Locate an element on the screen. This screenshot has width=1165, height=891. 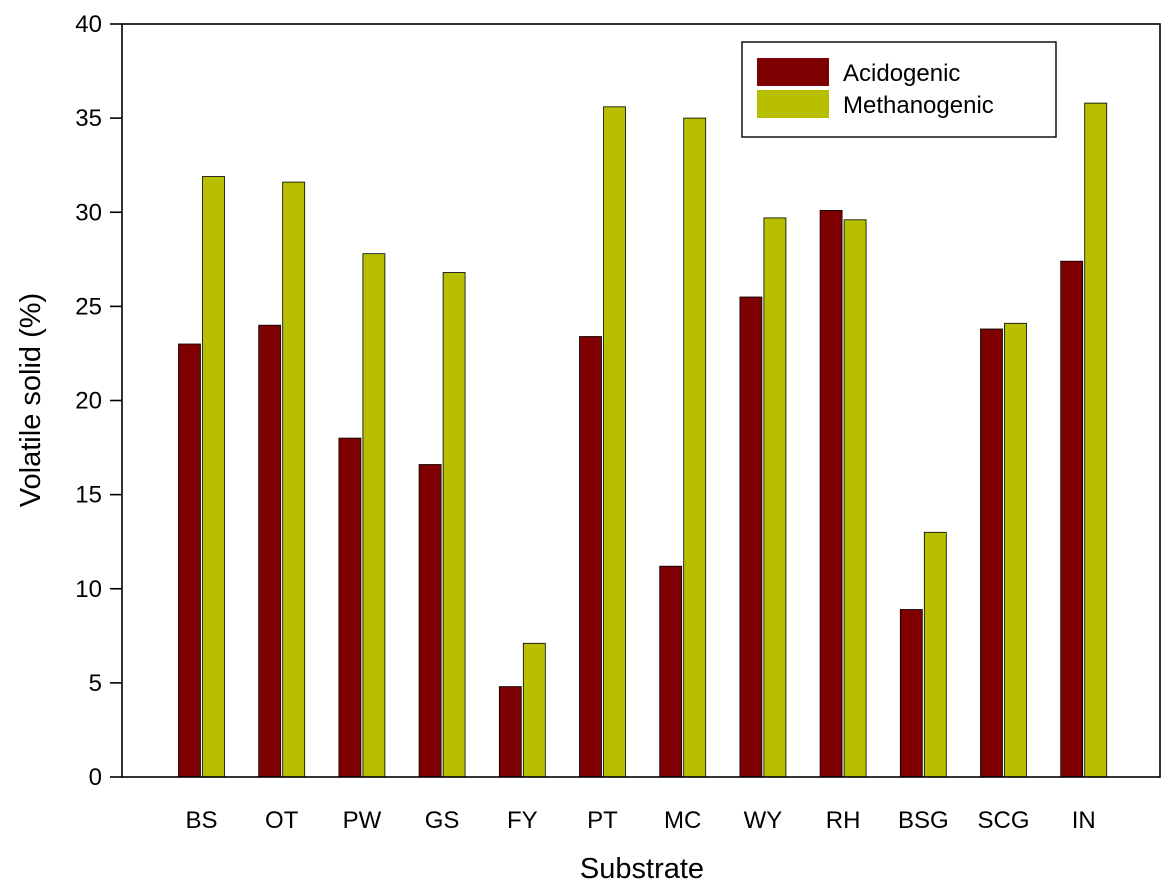
x-tick-label-rh: RH is located at coordinates (843, 820).